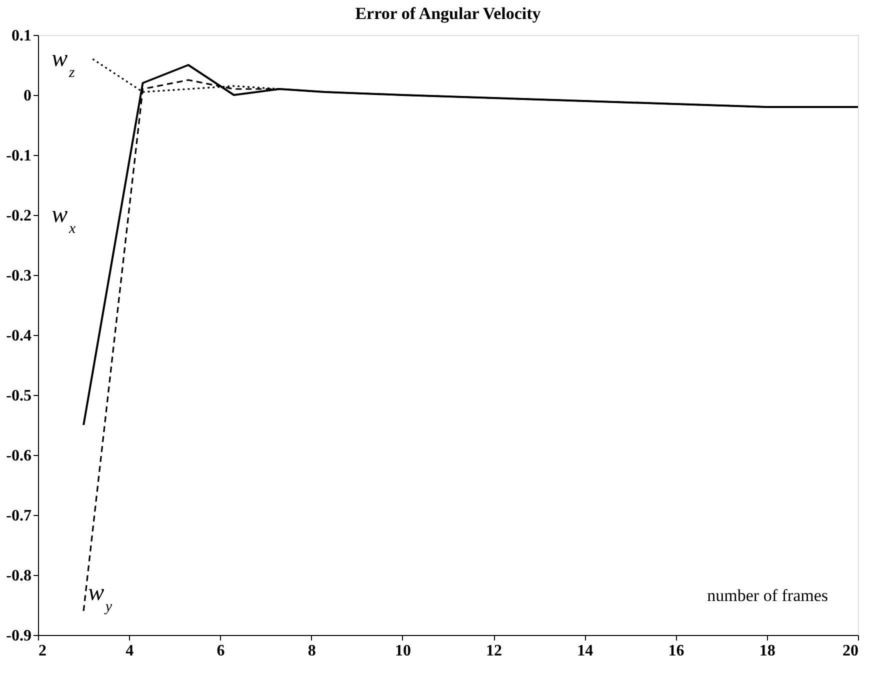 The width and height of the screenshot is (894, 693). I want to click on x-tick-label: 16, so click(676, 651).